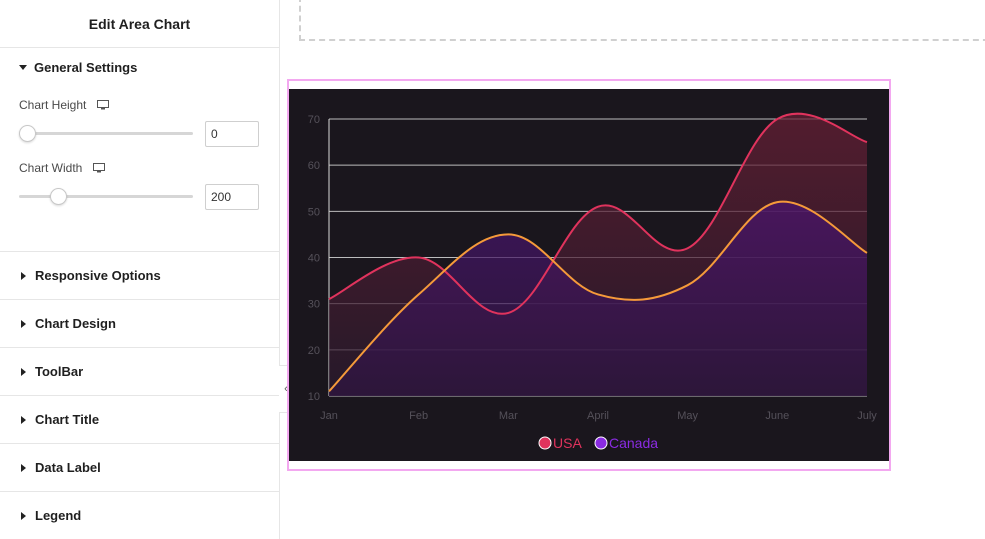 This screenshot has width=985, height=539. I want to click on y-tick-label: 20, so click(314, 351).